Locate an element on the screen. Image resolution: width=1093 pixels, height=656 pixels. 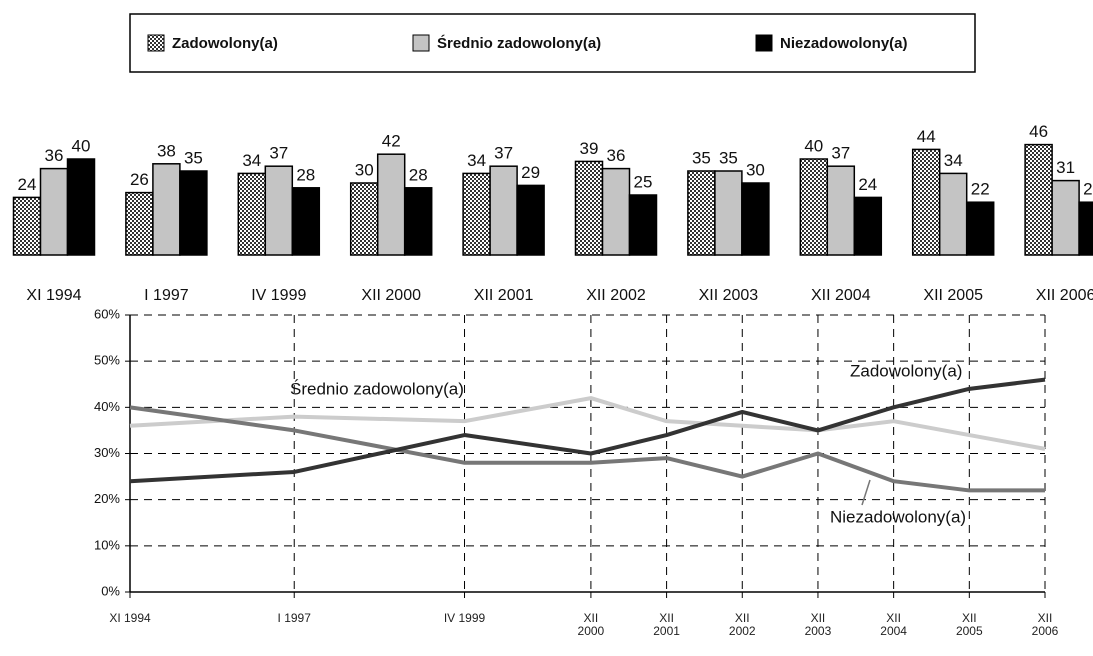
legend-box is located at coordinates (552, 43).